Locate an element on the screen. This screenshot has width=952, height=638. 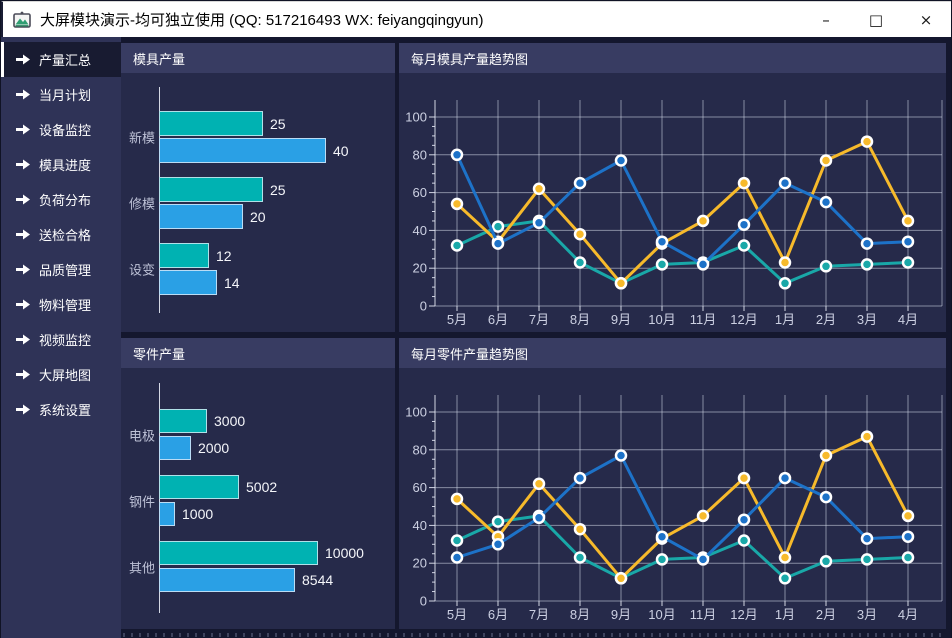
bar-category-label: 设变 is located at coordinates (141, 270).